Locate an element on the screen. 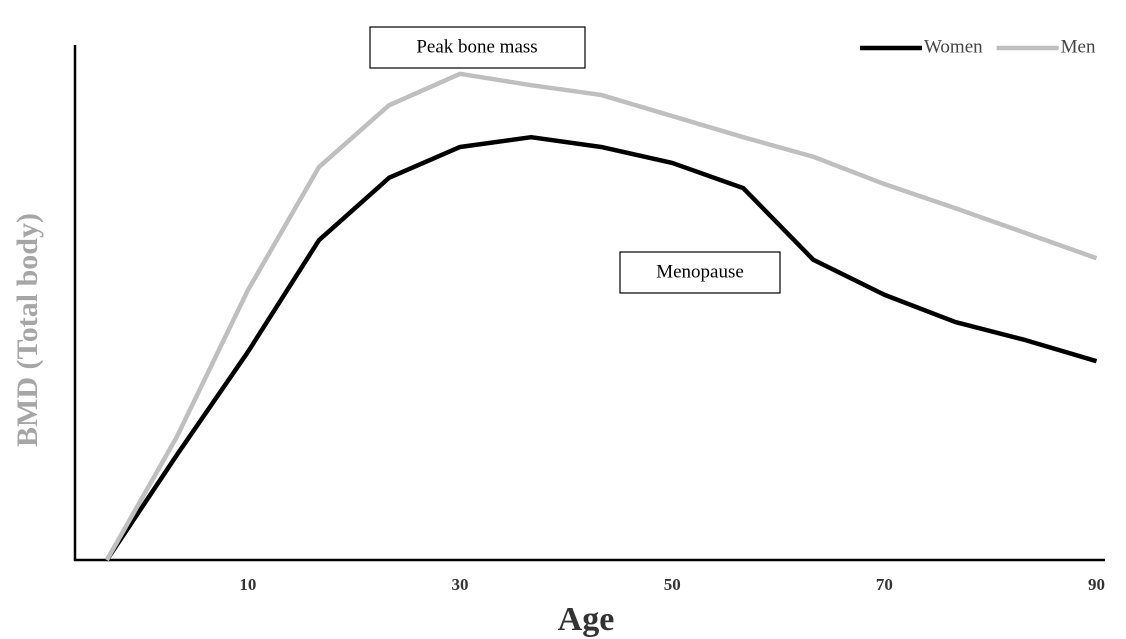 The height and width of the screenshot is (639, 1126). legend-label: Men is located at coordinates (1078, 46).